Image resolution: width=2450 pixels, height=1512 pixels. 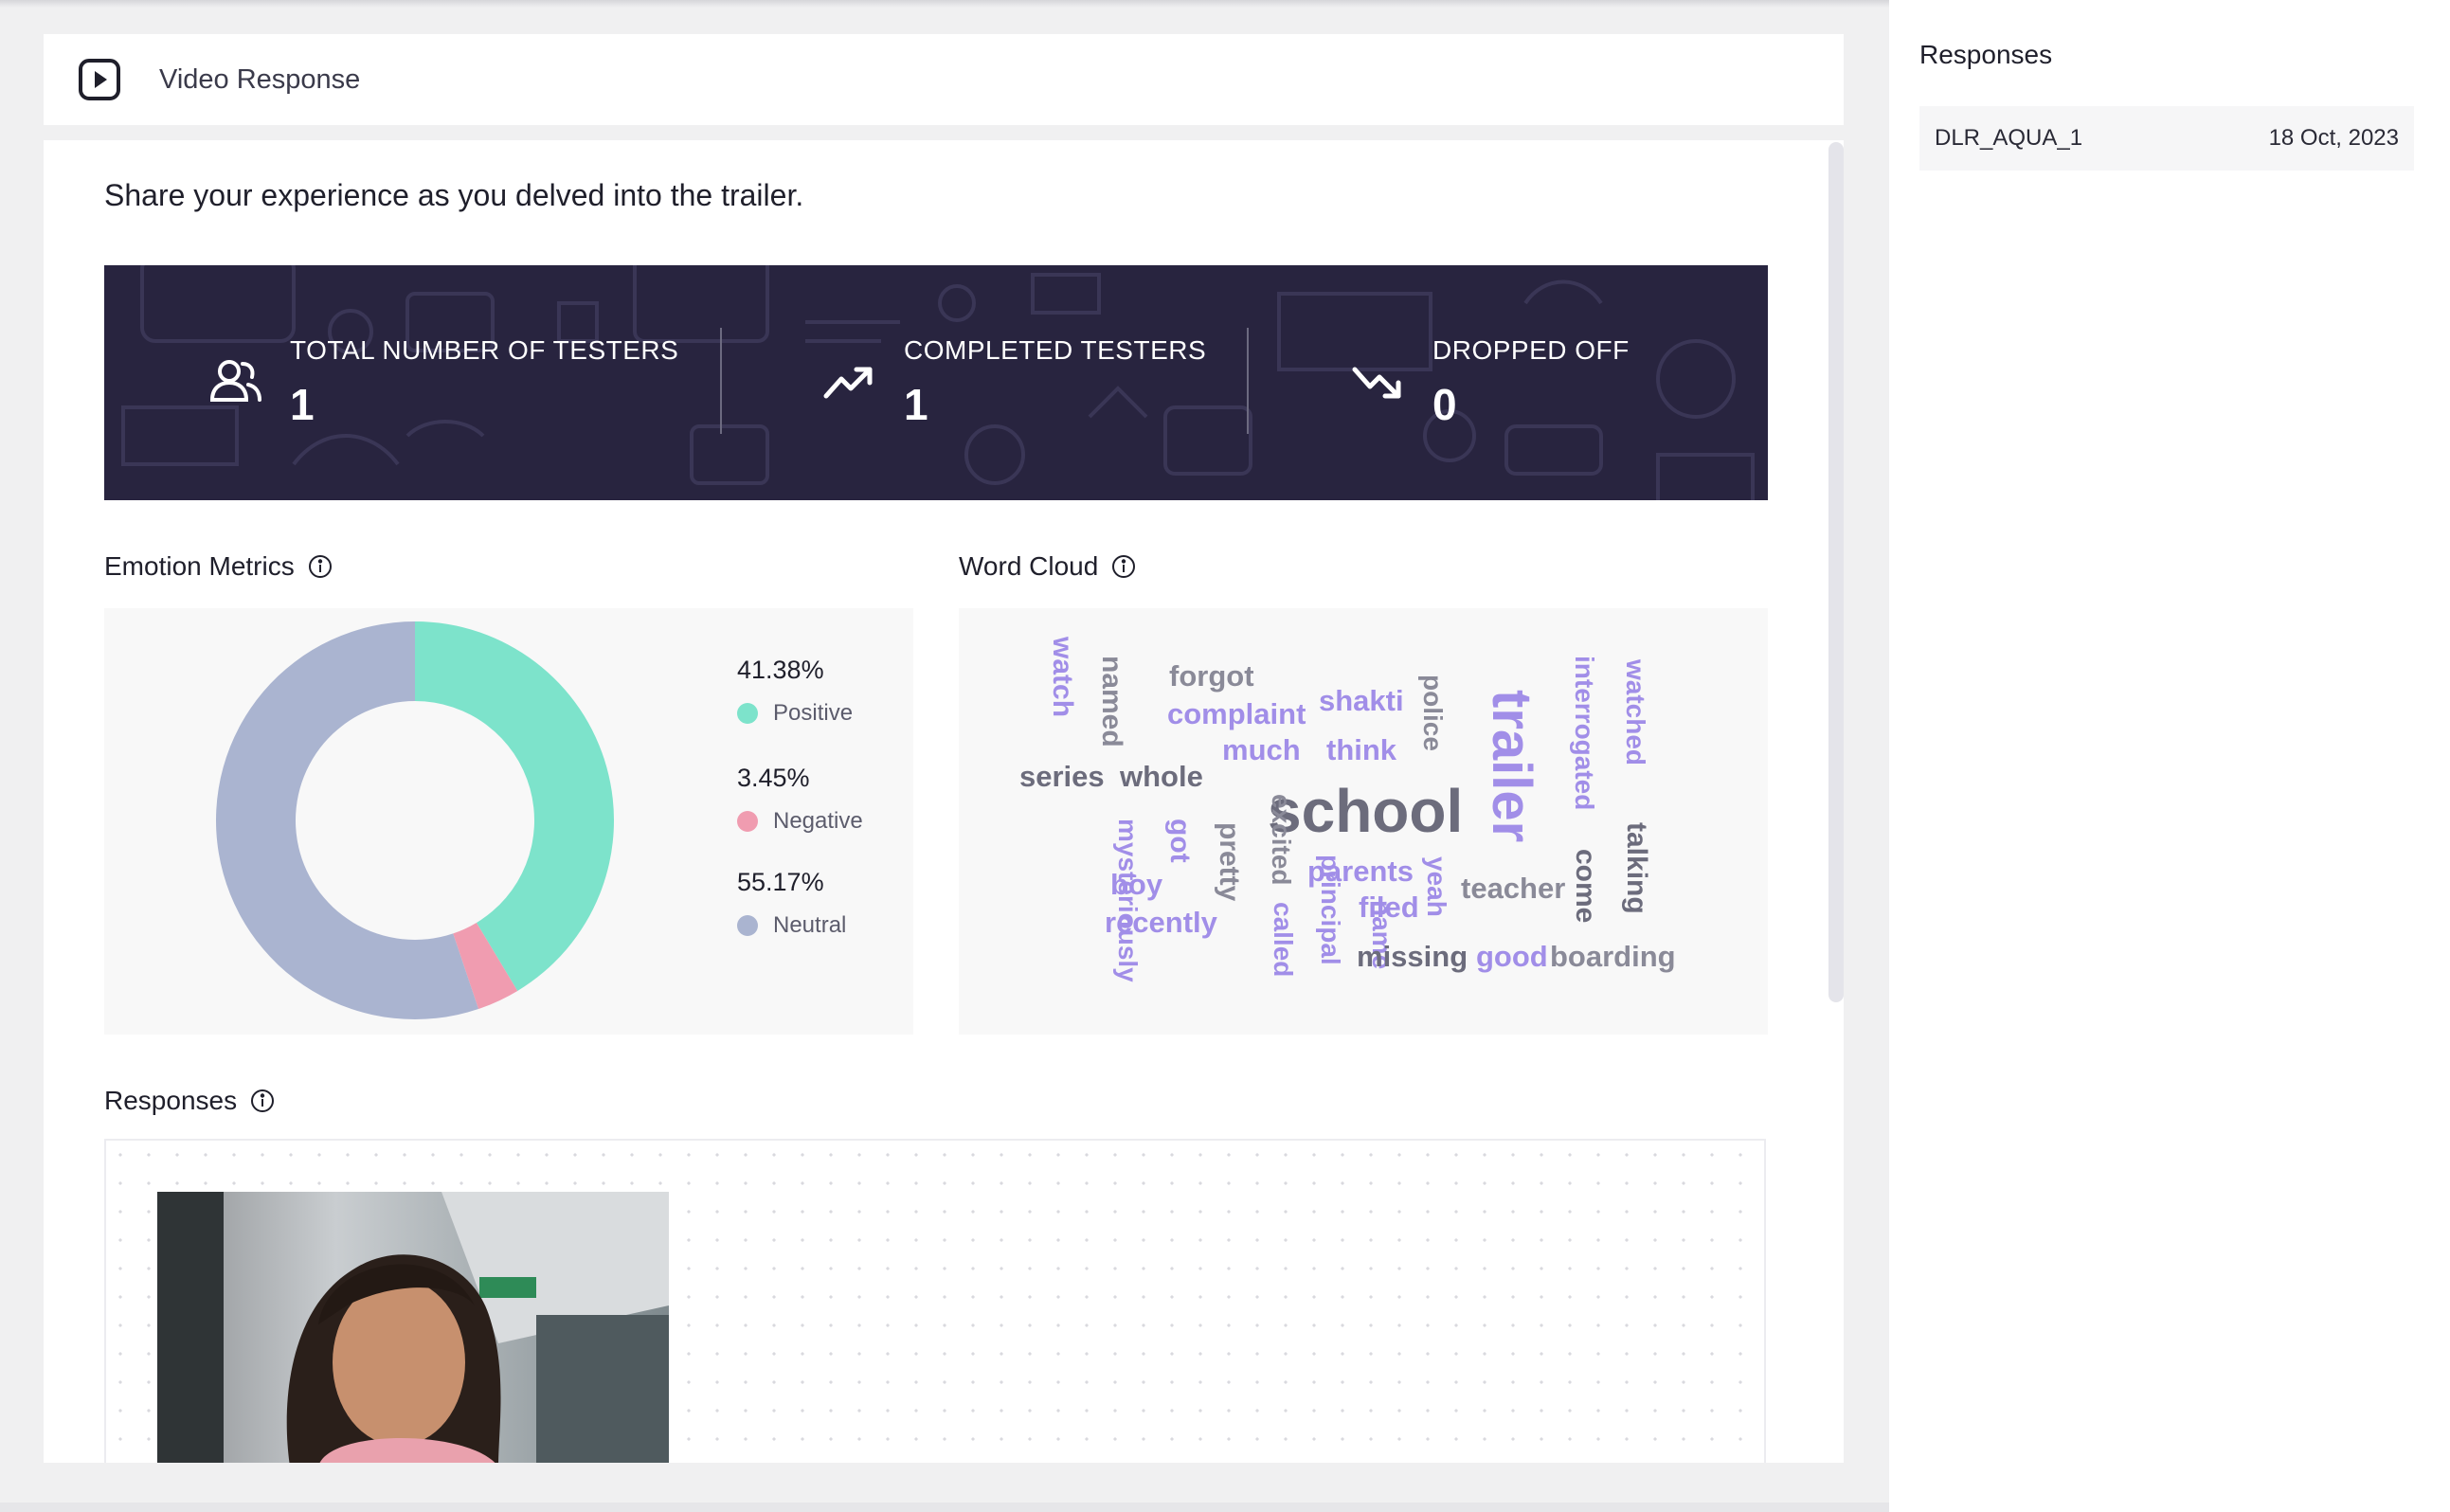 What do you see at coordinates (1513, 888) in the screenshot?
I see `word: teacher` at bounding box center [1513, 888].